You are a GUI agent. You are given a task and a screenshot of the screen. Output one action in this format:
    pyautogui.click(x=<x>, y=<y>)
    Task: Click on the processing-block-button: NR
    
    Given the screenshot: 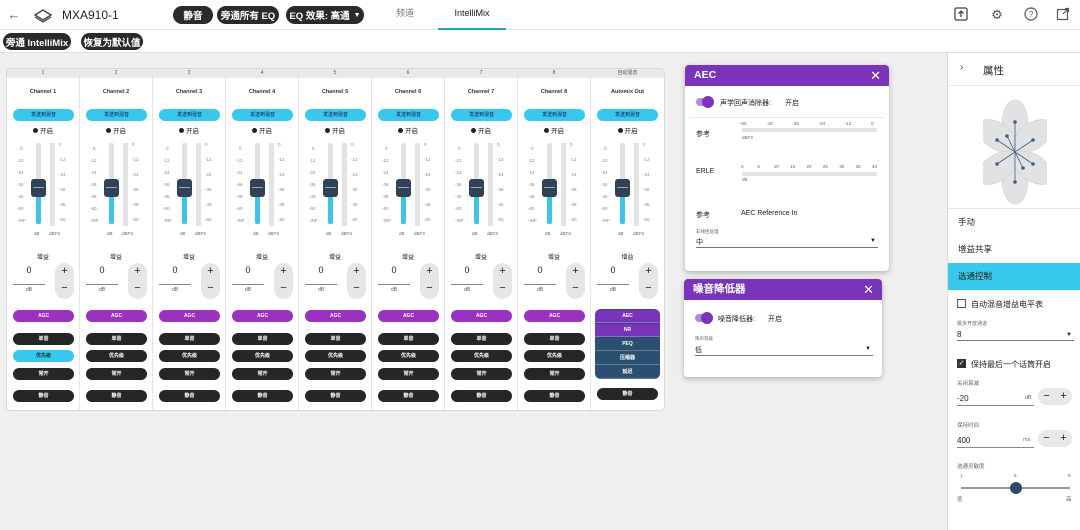 What is the action you would take?
    pyautogui.click(x=627, y=330)
    